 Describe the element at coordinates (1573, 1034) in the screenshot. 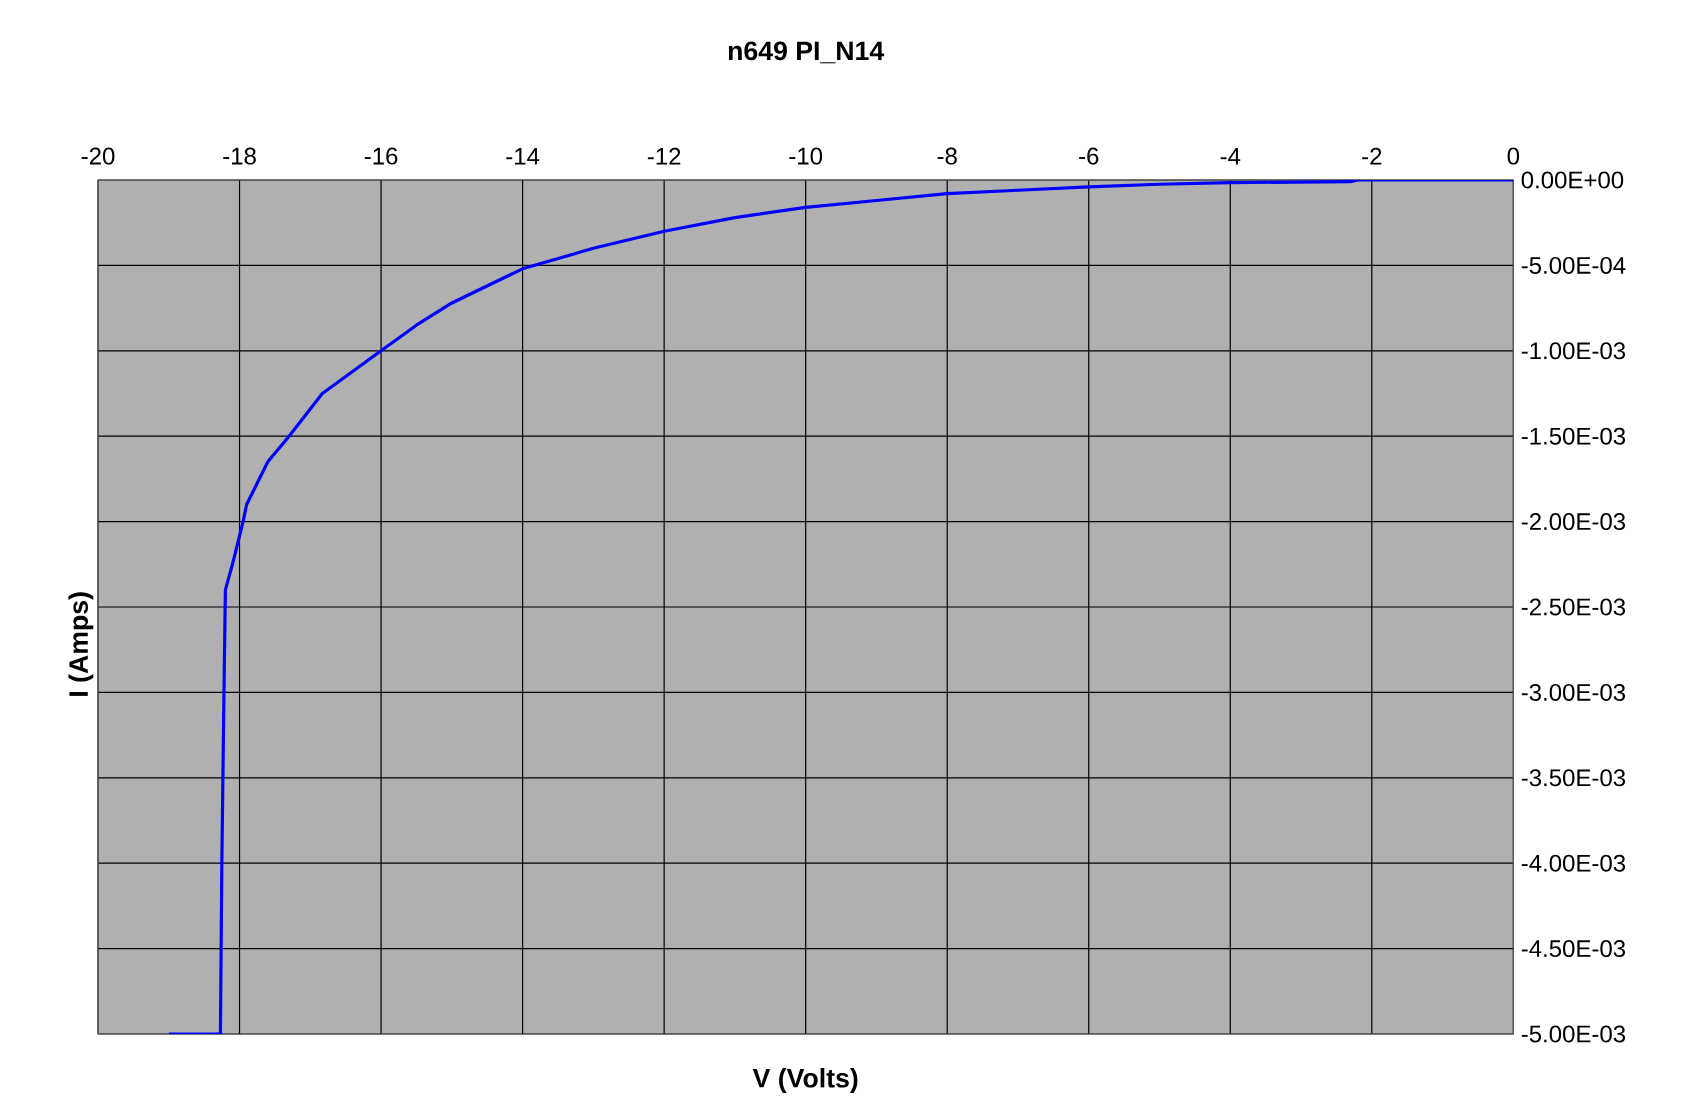

I see `y-tick-label: -5.00E-03` at that location.